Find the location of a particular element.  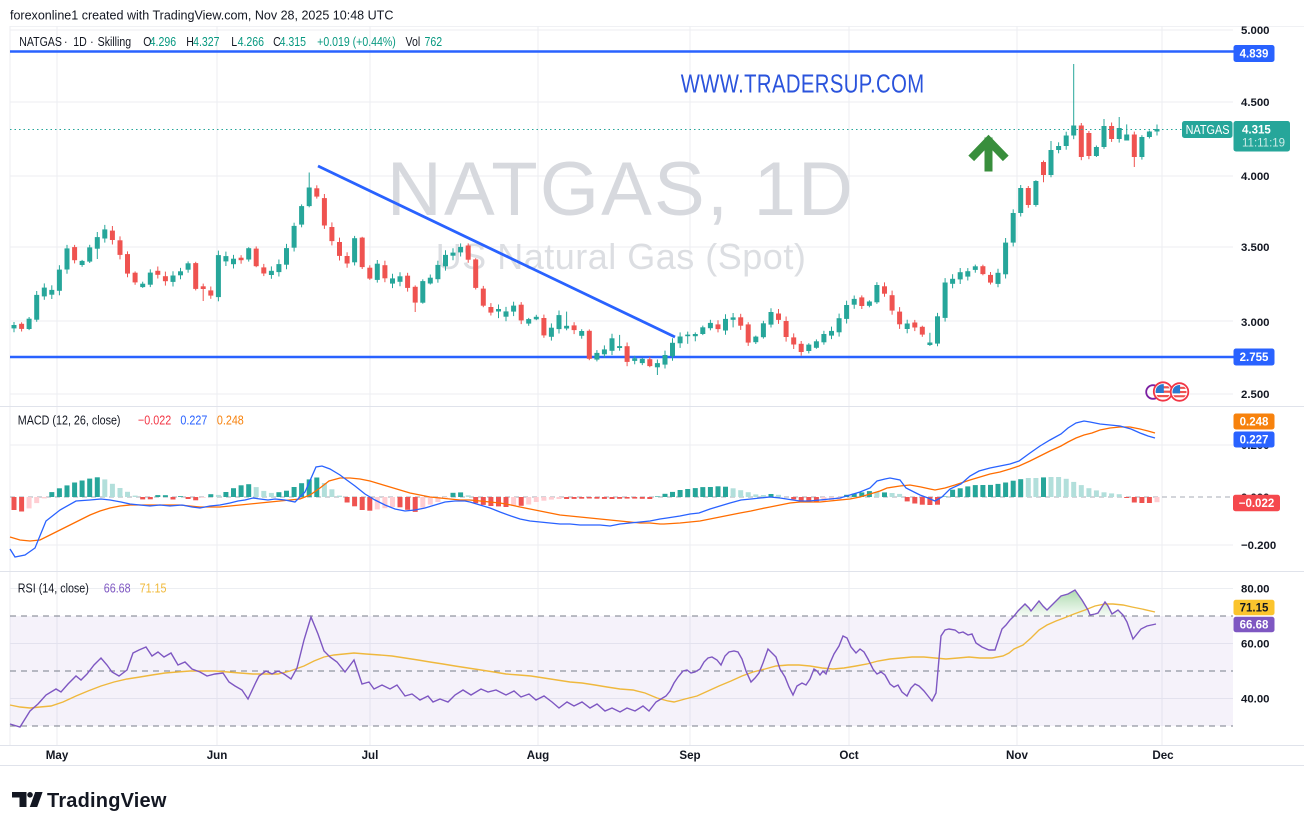

svg-text: RSI (14, close) is located at coordinates (53, 587).